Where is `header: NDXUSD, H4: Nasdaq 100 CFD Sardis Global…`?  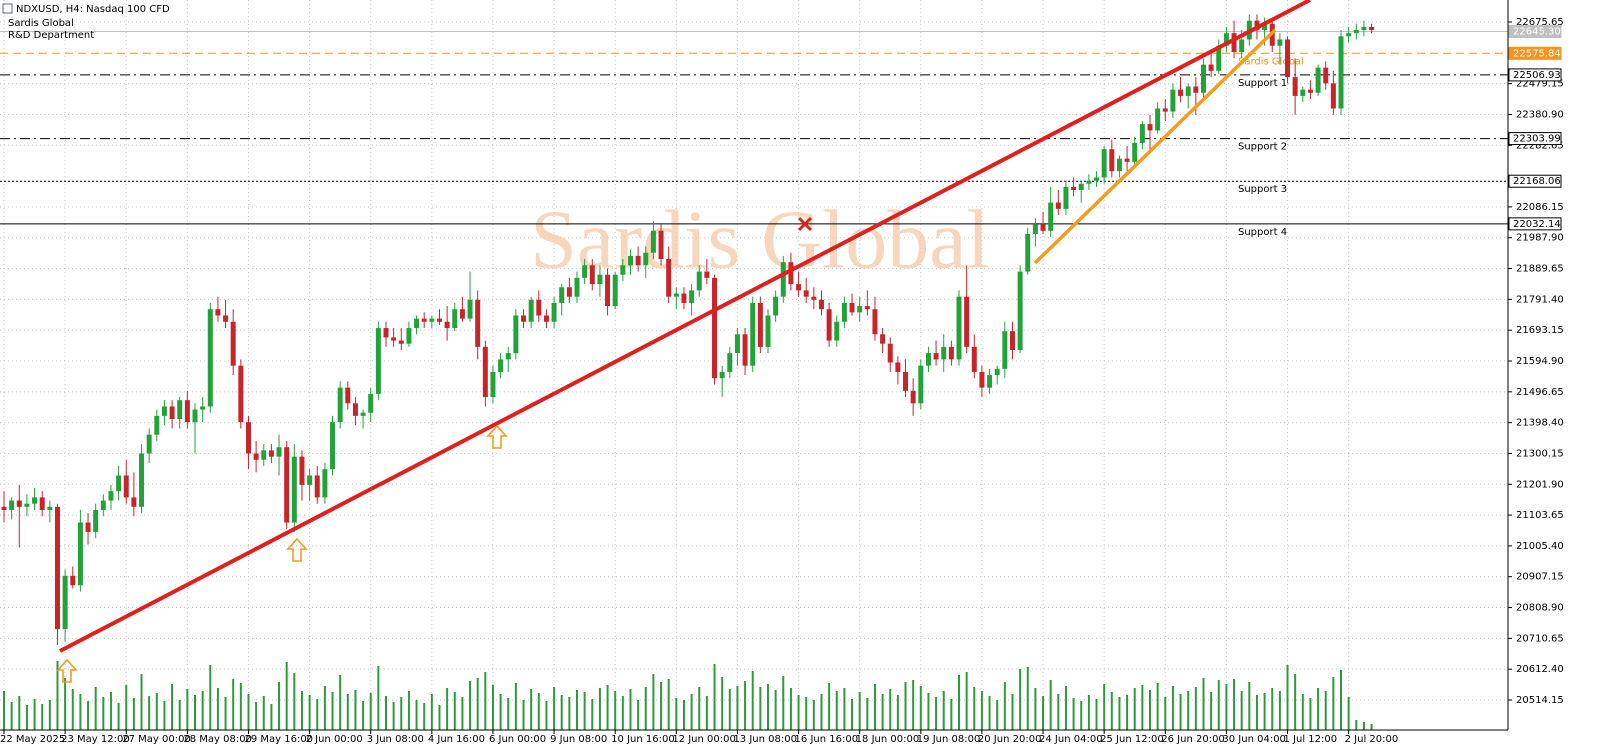 header: NDXUSD, H4: Nasdaq 100 CFD Sardis Global… is located at coordinates (86, 22).